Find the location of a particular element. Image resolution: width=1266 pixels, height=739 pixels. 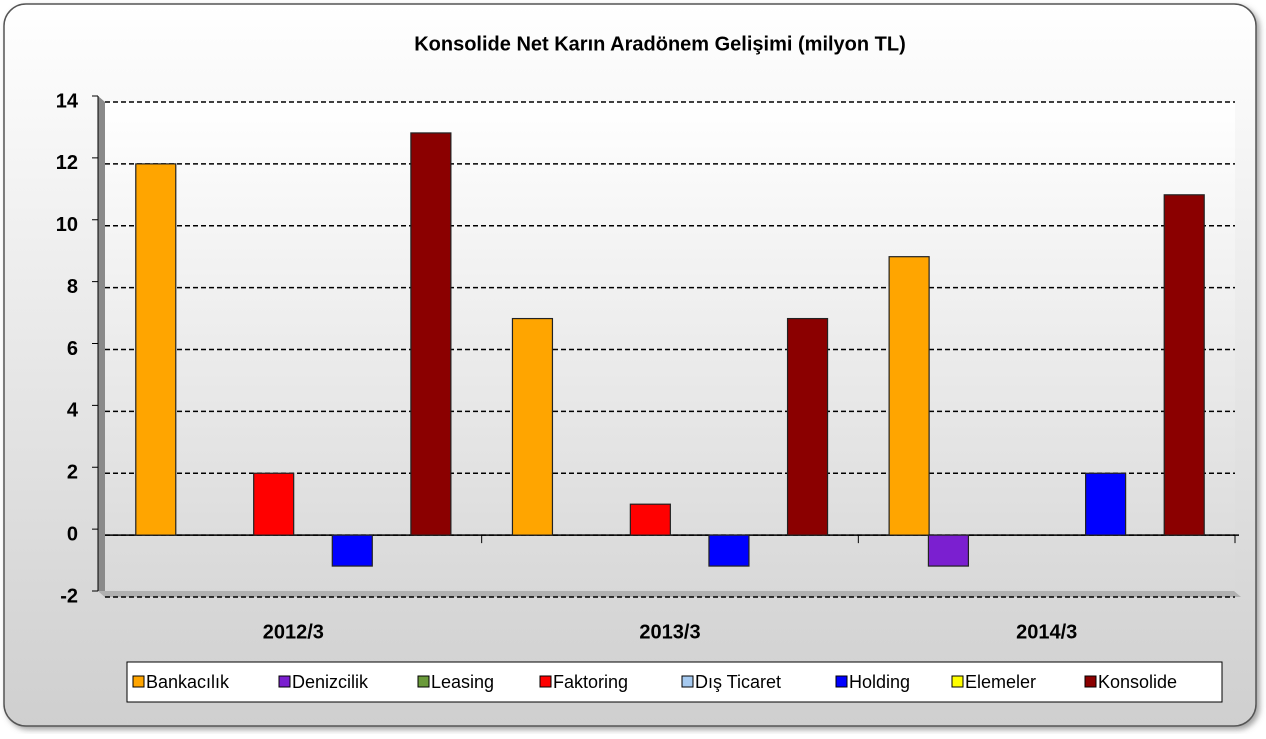

floor is located at coordinates (669, 594).